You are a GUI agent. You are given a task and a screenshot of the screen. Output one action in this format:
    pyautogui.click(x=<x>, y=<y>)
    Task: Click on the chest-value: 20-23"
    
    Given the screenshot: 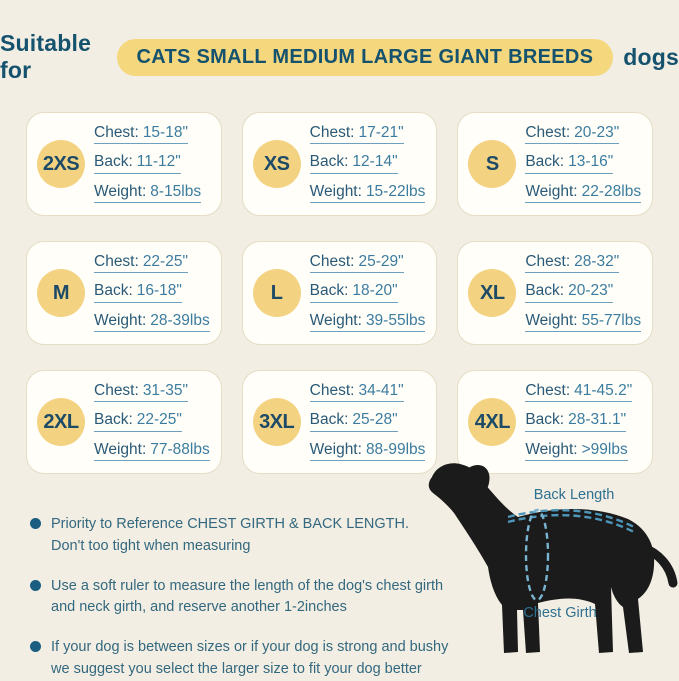 What is the action you would take?
    pyautogui.click(x=597, y=133)
    